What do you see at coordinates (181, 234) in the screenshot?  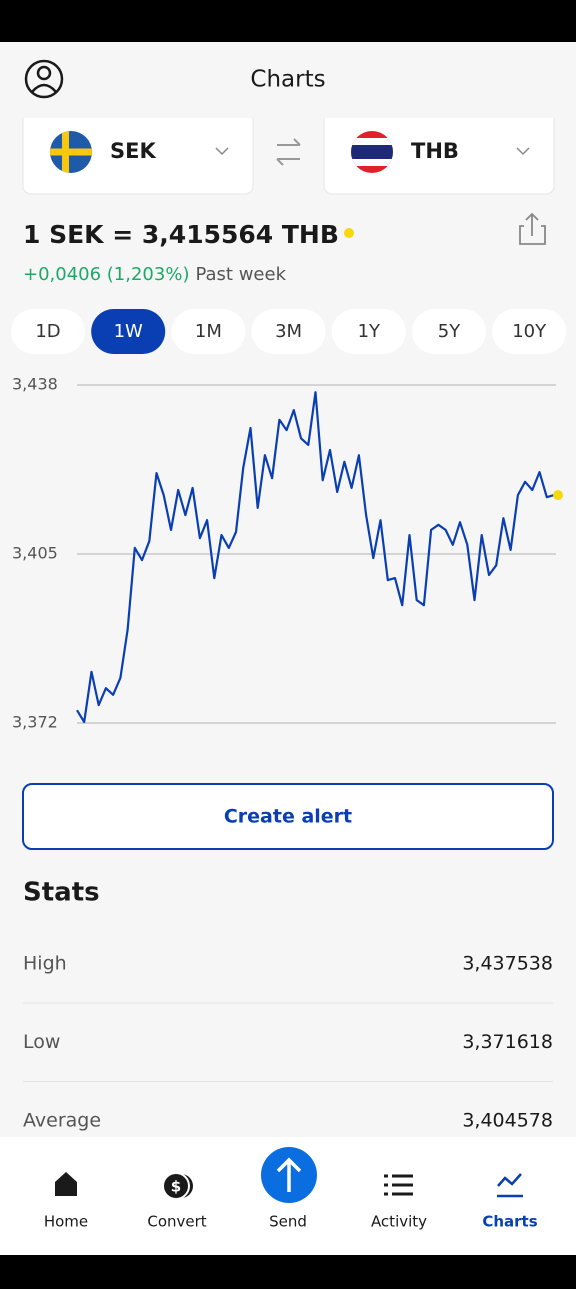 I see `exchange-rate: 1 SEK = 3,415564 THB` at bounding box center [181, 234].